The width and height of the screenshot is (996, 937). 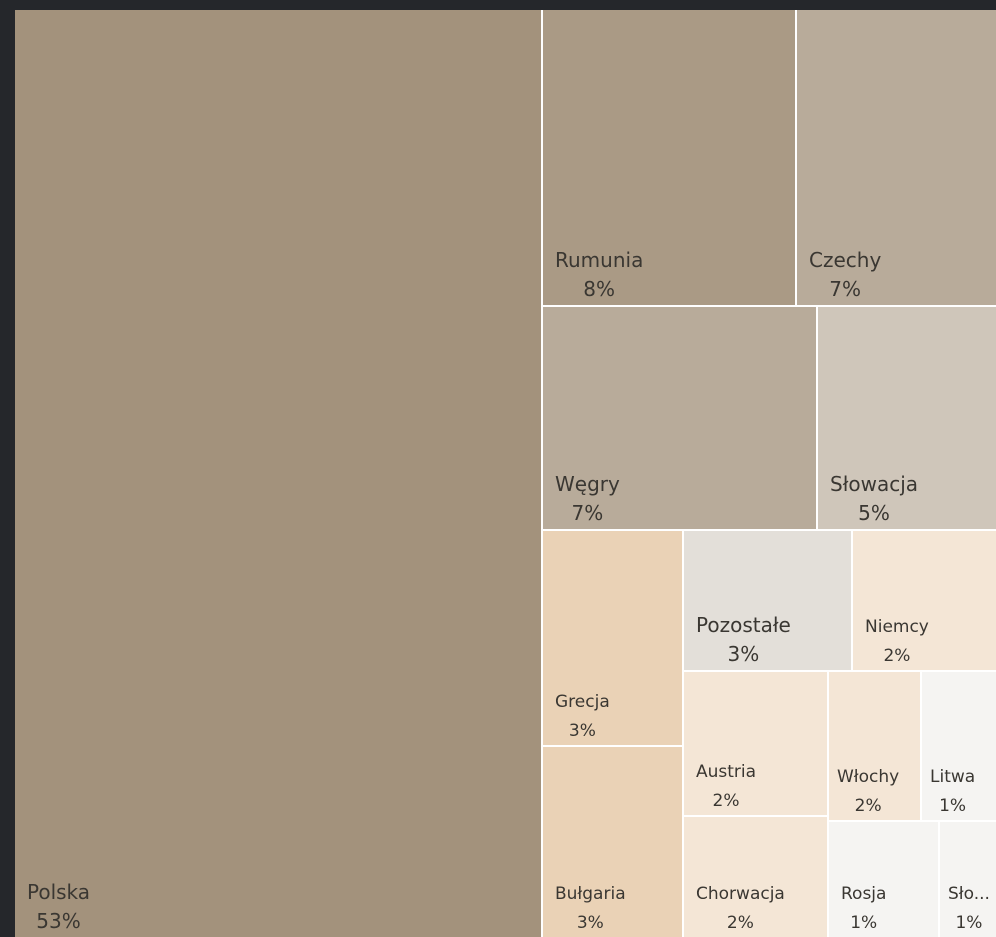 What do you see at coordinates (58, 921) in the screenshot?
I see `value-label: 53%` at bounding box center [58, 921].